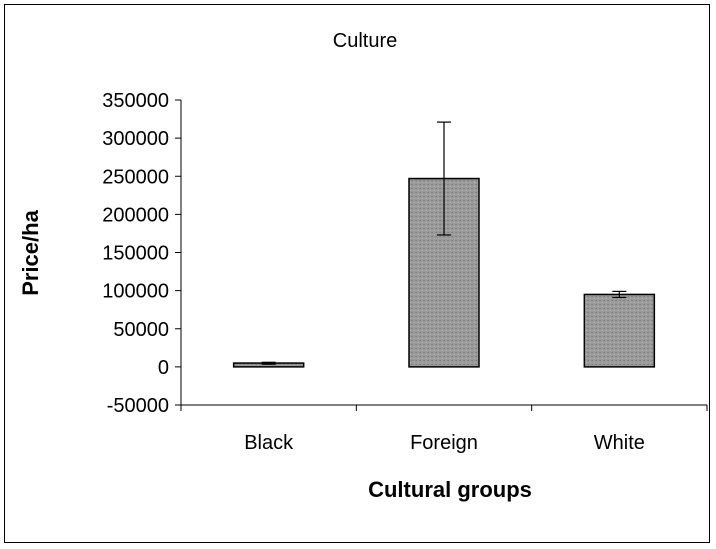 This screenshot has height=549, width=716. Describe the element at coordinates (135, 215) in the screenshot. I see `y-tick-label: 200000` at that location.